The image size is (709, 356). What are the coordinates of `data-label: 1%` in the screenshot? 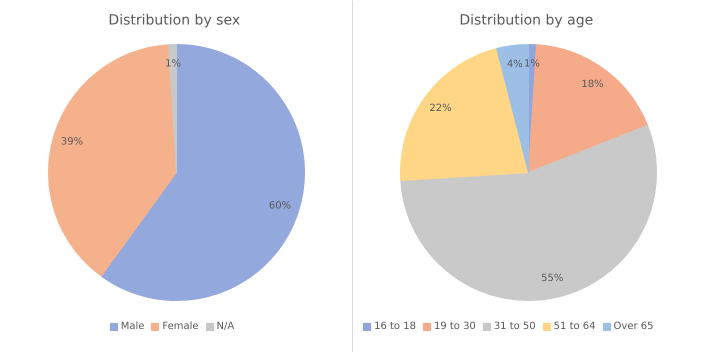 It's located at (173, 64).